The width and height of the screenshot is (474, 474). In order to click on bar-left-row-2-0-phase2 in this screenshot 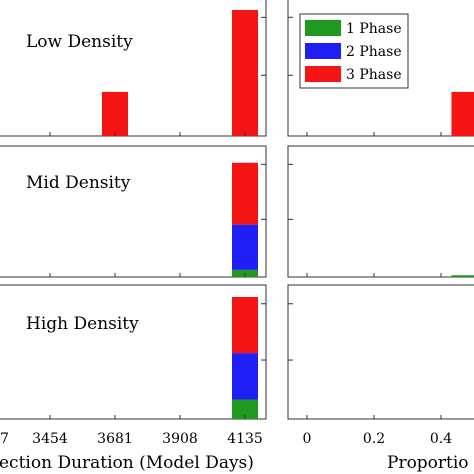, I will do `click(245, 376)`.